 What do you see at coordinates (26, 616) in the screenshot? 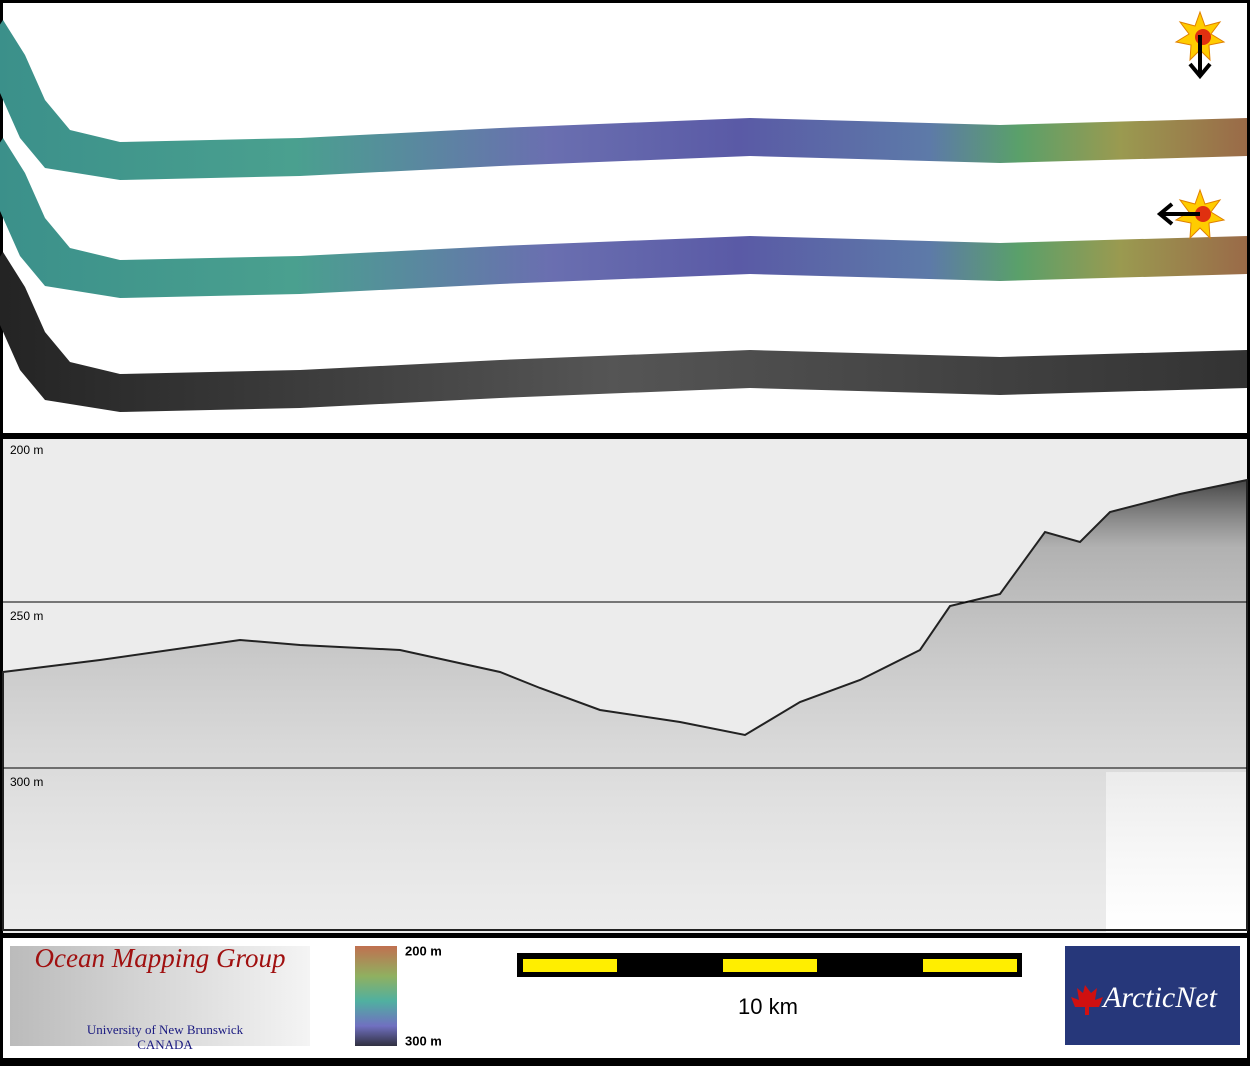
I see `depth-label: 250 m` at bounding box center [26, 616].